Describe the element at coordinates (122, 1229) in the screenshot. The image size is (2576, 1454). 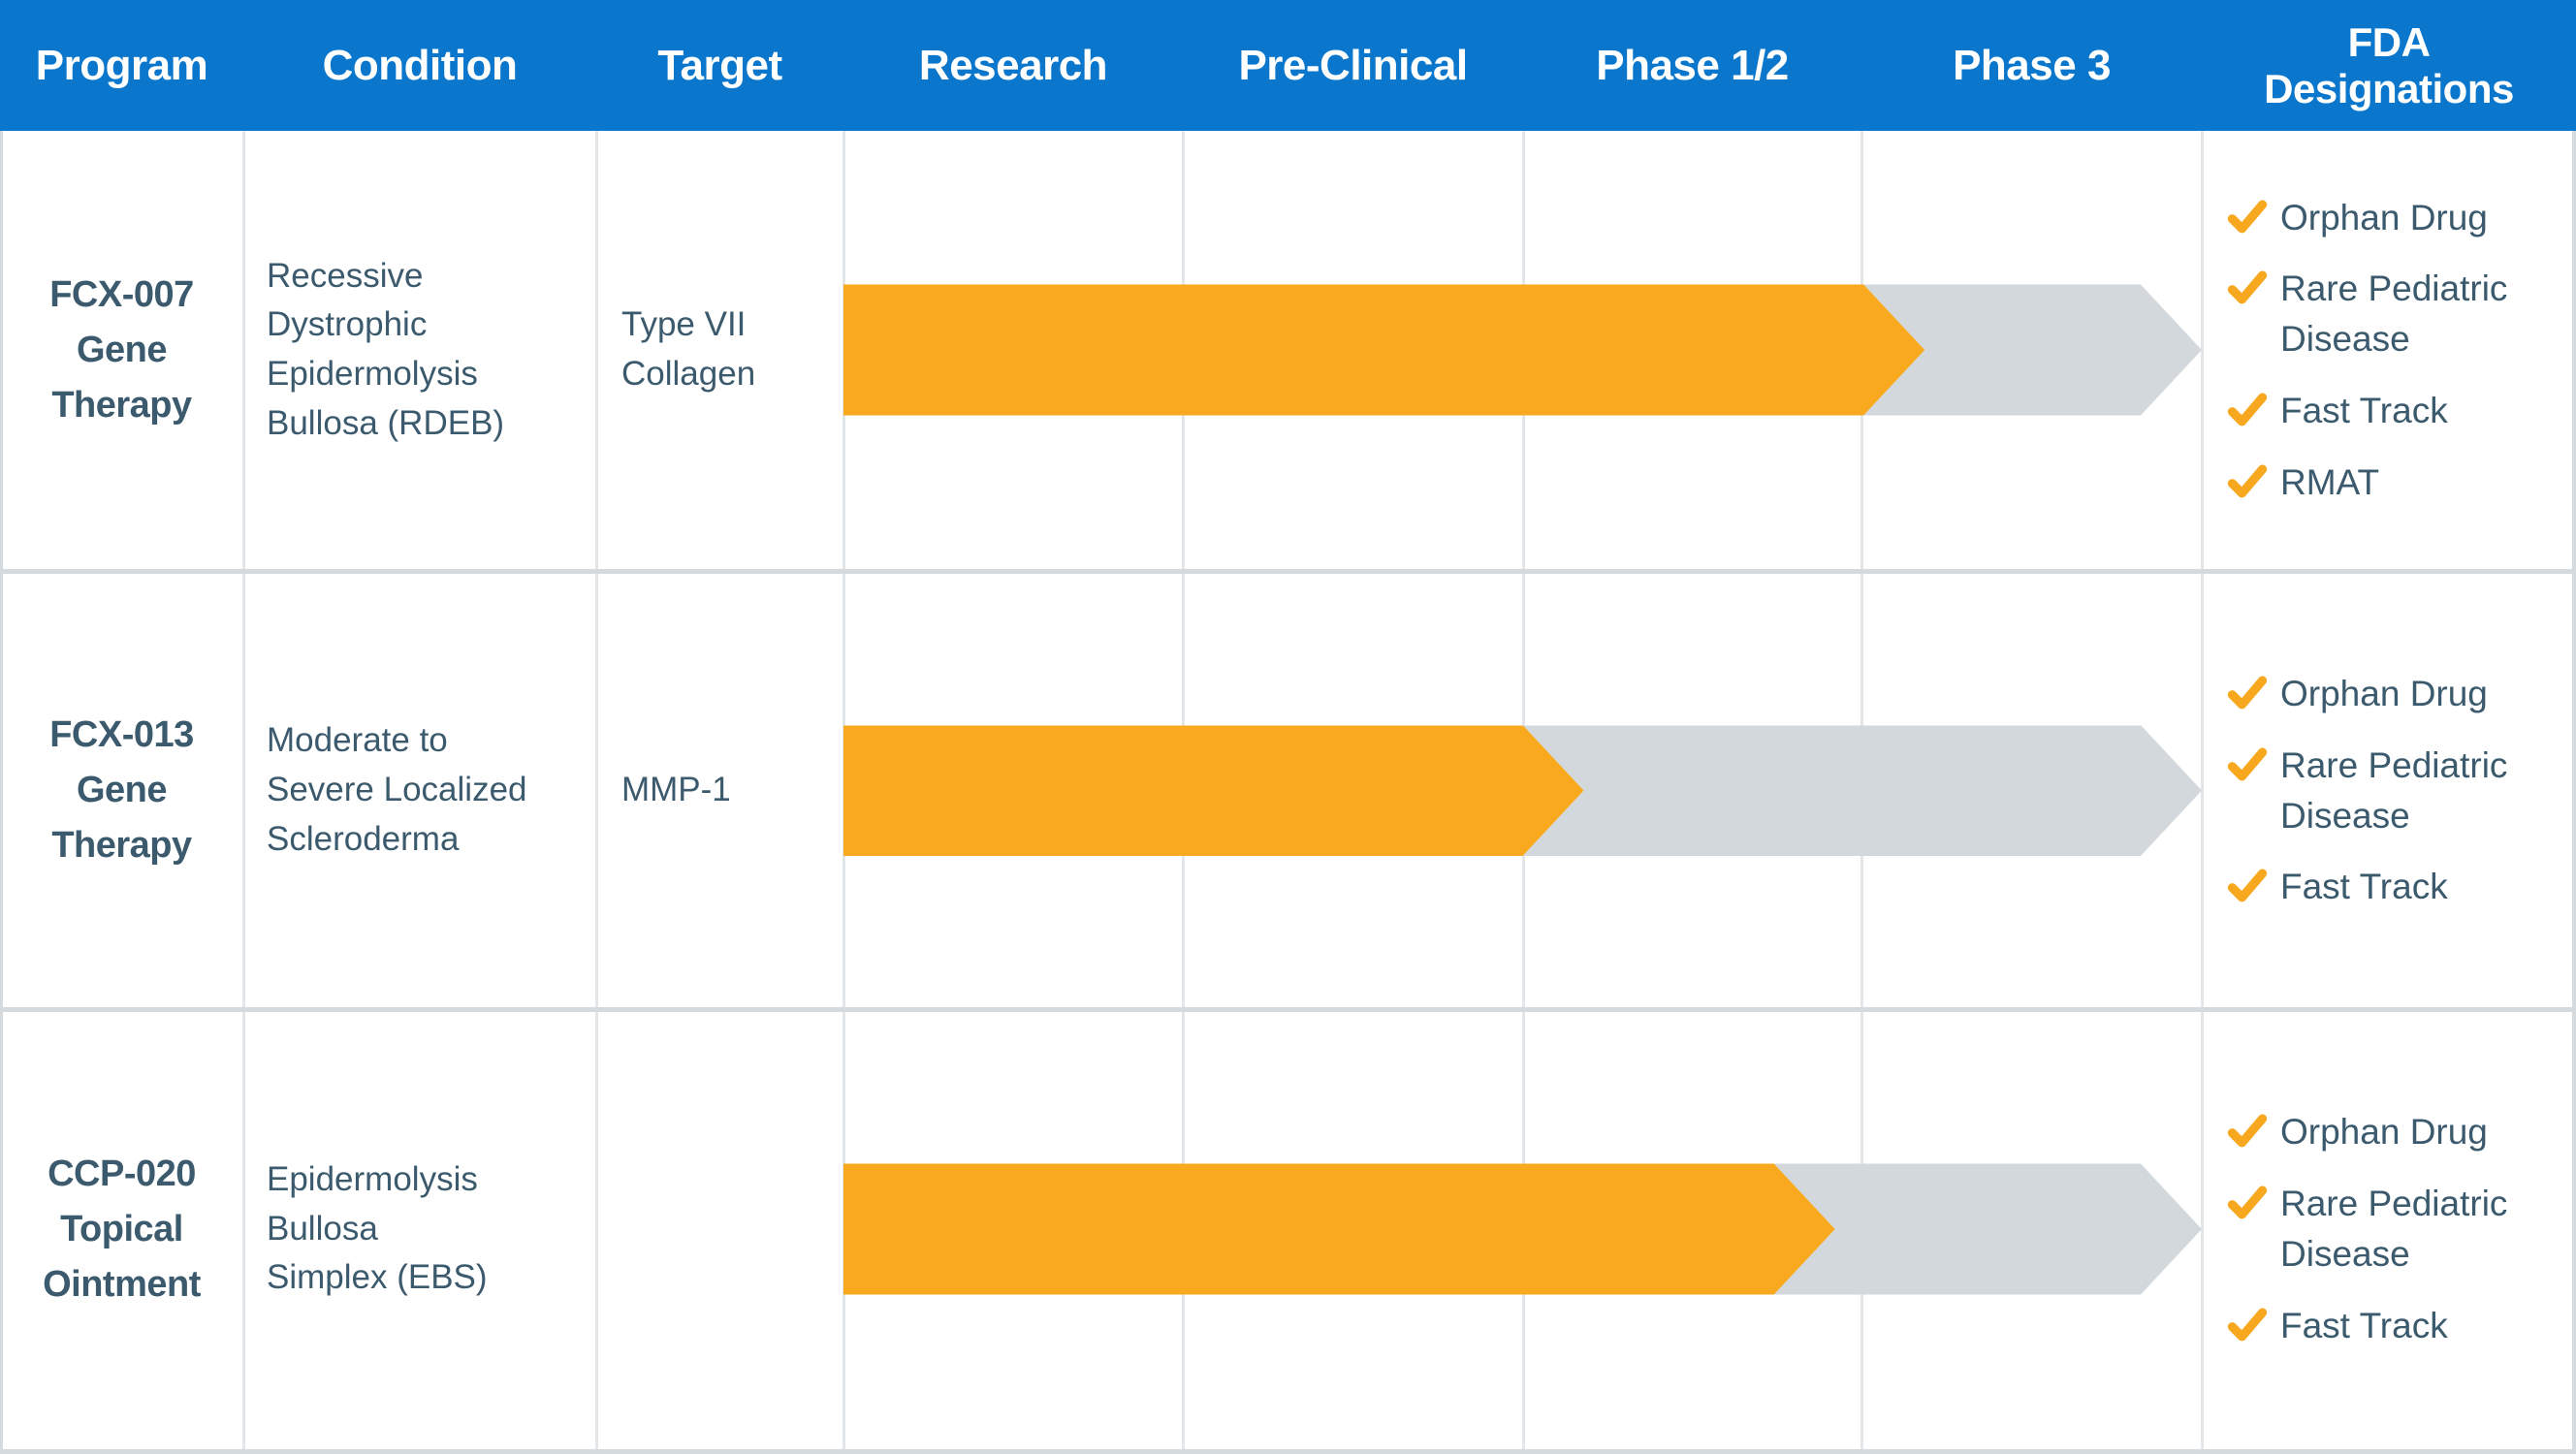
I see `program-name: CCP-020 Topical Ointment` at that location.